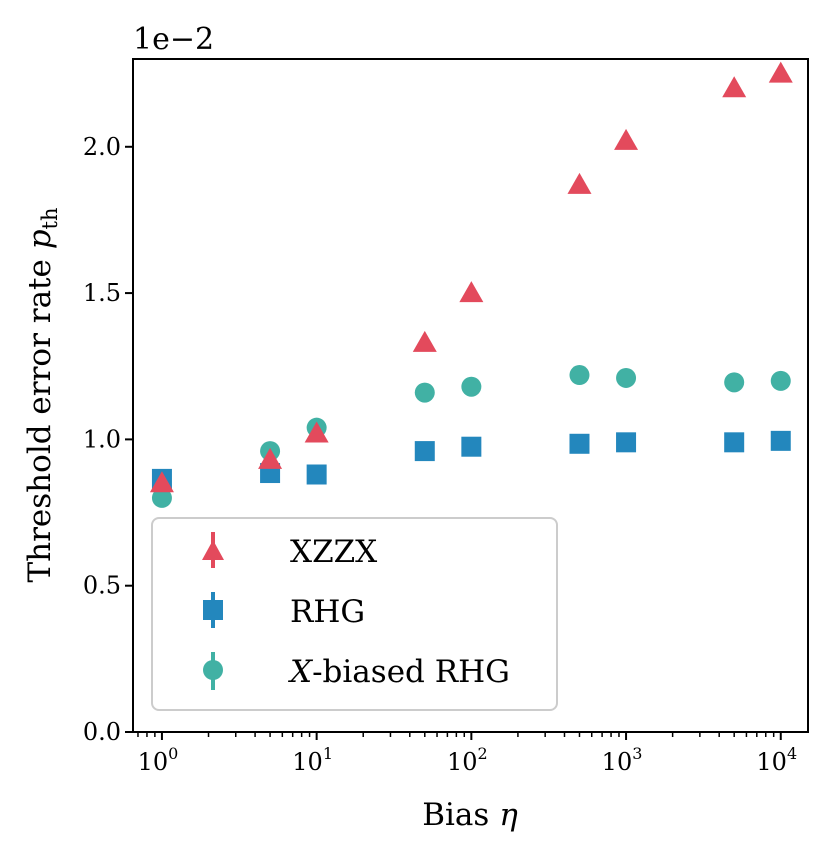 This screenshot has width=831, height=857. What do you see at coordinates (312, 760) in the screenshot?
I see `x-tick-label: 10¹` at bounding box center [312, 760].